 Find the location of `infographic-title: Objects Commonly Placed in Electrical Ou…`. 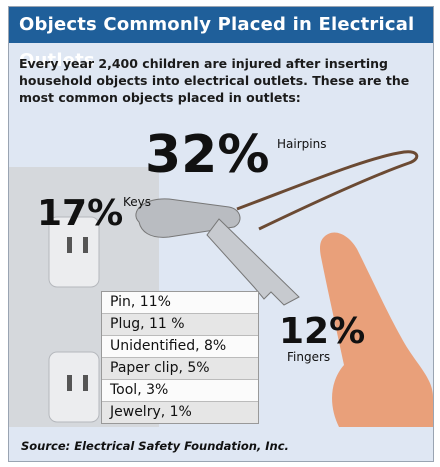

infographic-title: Objects Commonly Placed in Electrical Ou… is located at coordinates (221, 39).